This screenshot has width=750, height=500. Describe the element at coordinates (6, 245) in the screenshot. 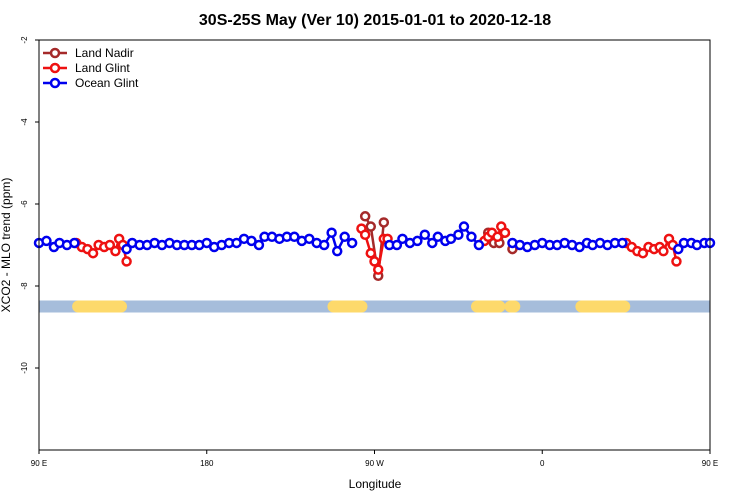

I see `y-axis-label: XCO2 - MLO trend (ppm)` at that location.